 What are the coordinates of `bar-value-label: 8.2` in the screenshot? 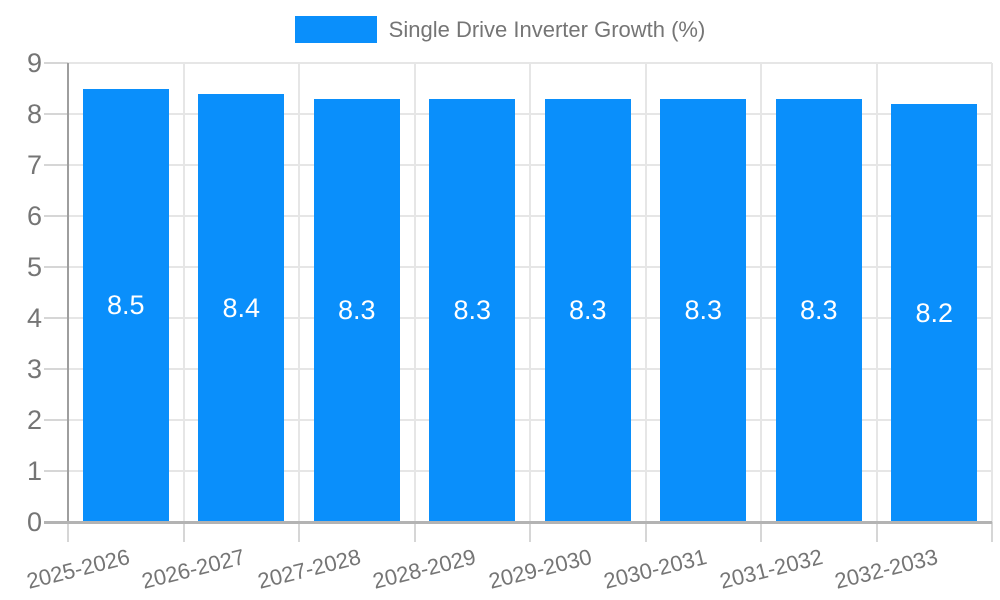 It's located at (934, 312).